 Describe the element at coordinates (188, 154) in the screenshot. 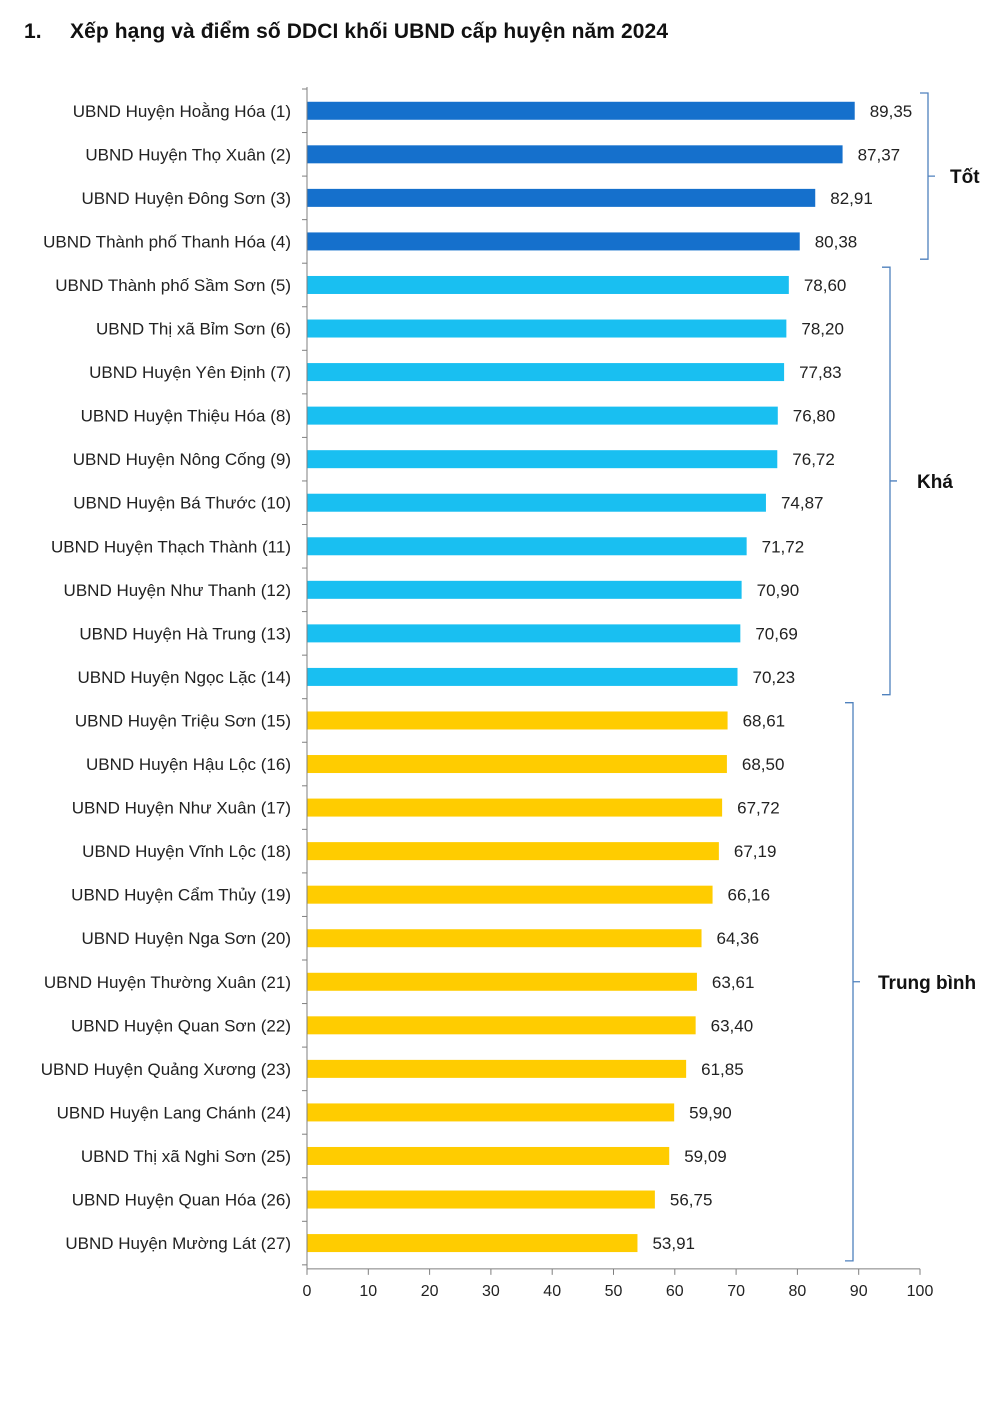

I see `category-label-2: UBND Huyện Thọ Xuân (2)` at that location.